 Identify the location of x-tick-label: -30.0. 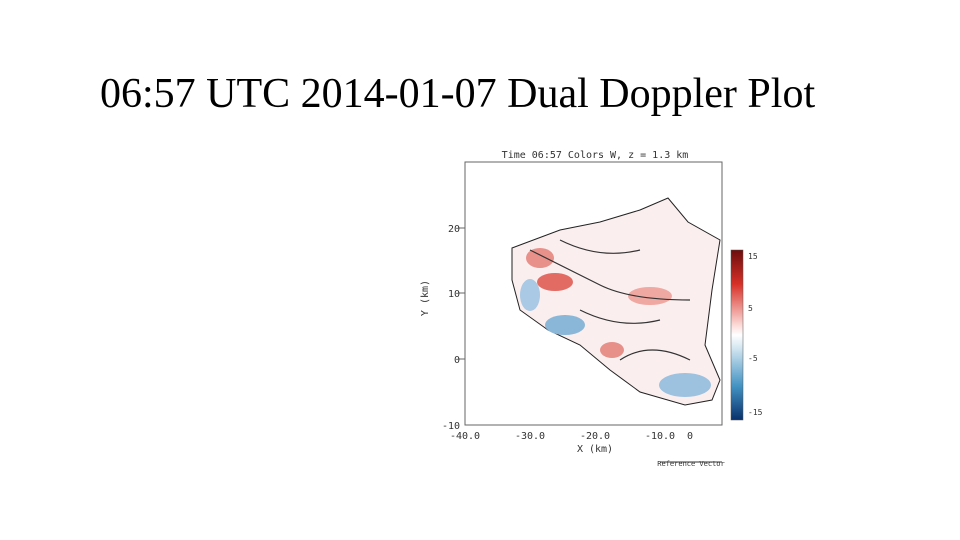
(530, 436).